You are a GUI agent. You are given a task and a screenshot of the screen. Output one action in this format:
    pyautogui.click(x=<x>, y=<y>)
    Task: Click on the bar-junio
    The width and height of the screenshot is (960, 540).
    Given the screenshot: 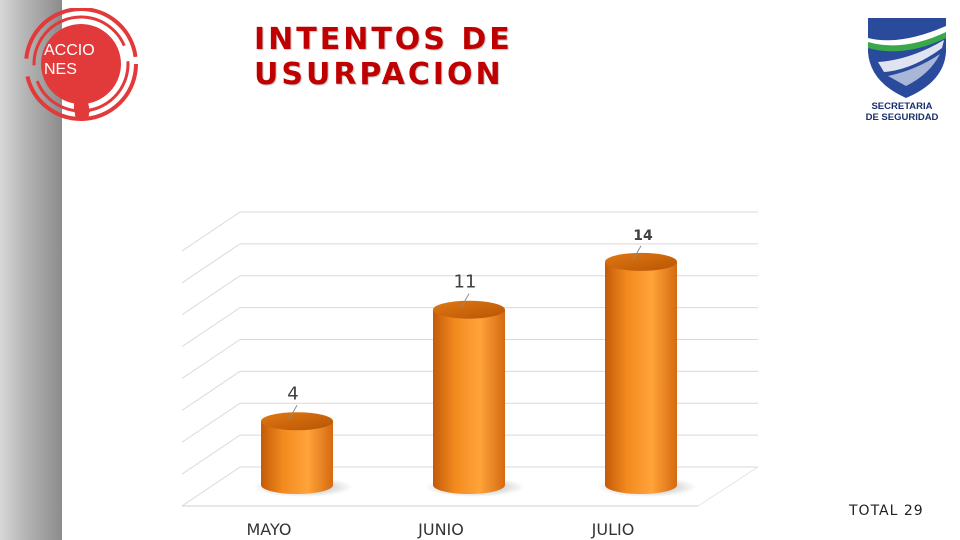 What is the action you would take?
    pyautogui.click(x=469, y=401)
    